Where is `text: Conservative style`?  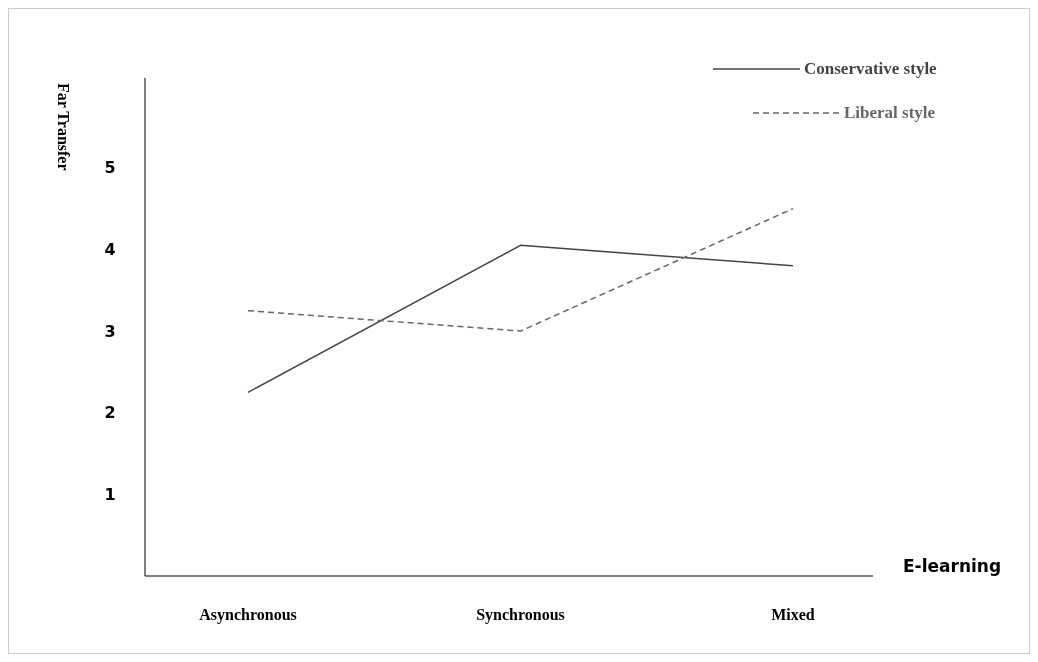
text: Conservative style is located at coordinates (871, 68).